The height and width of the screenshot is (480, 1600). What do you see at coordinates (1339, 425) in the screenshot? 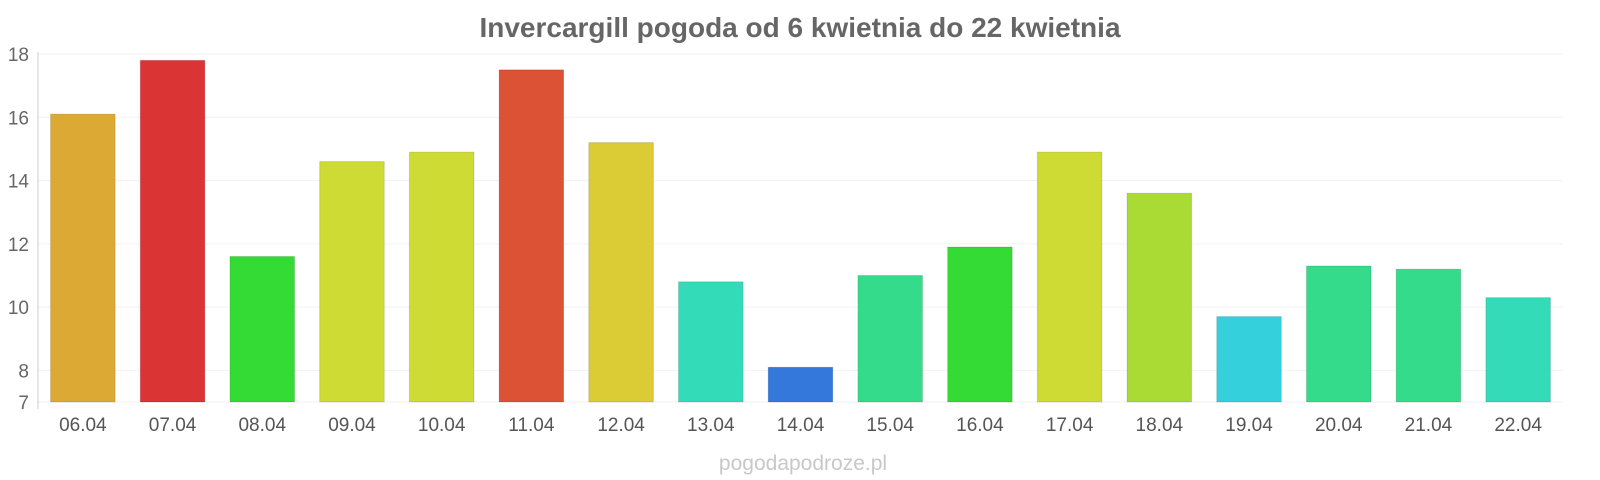
I see `x-tick-label: 20.04` at bounding box center [1339, 425].